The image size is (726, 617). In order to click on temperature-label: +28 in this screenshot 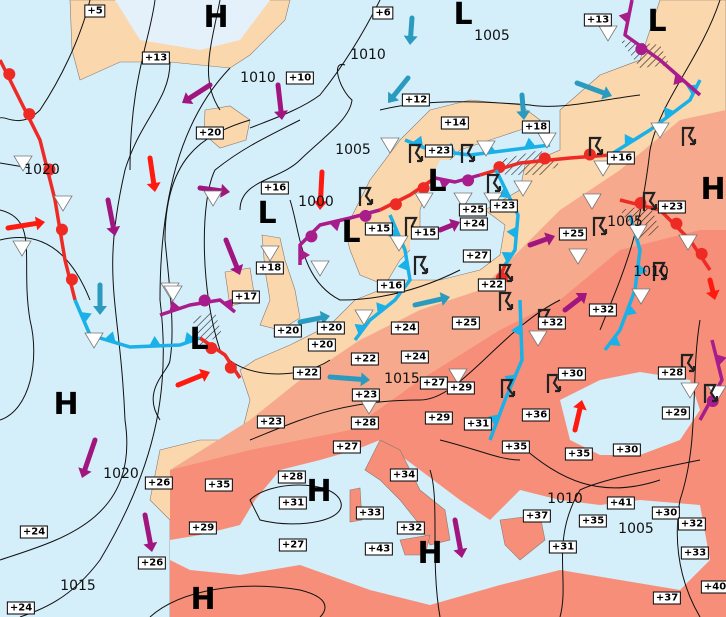, I will do `click(365, 423)`.